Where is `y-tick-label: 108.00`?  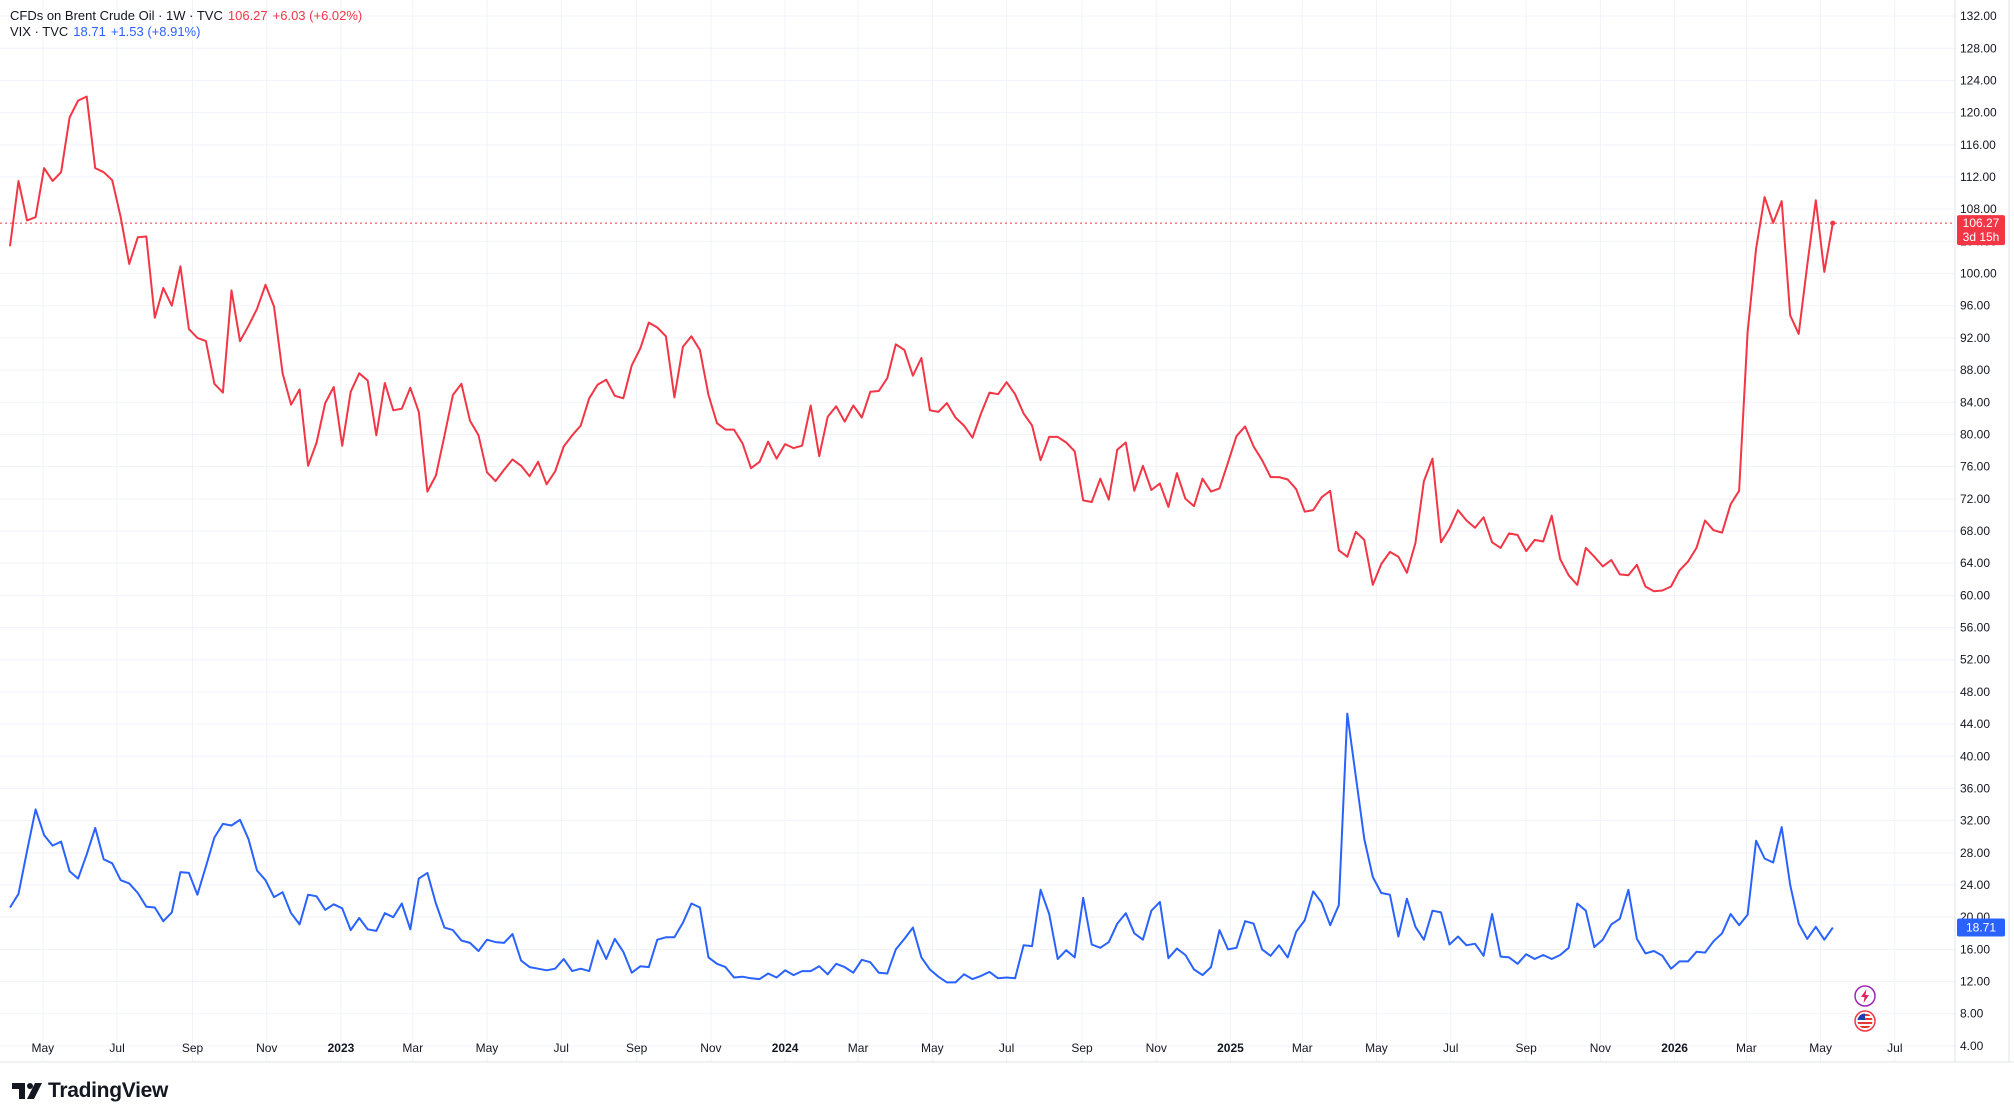
y-tick-label: 108.00 is located at coordinates (1978, 209).